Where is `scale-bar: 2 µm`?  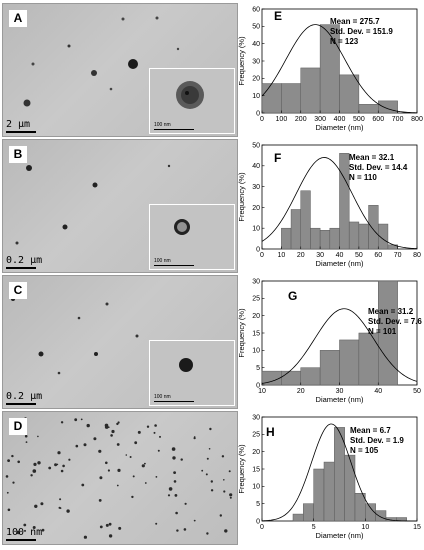
scale-bar: 2 µm is located at coordinates (21, 126).